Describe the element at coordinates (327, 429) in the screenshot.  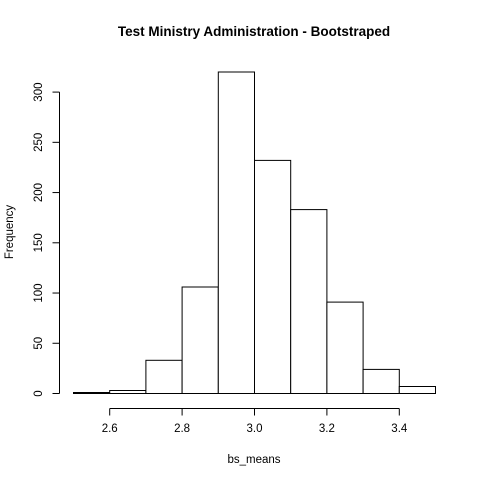
I see `x-tick-label: 3.2` at that location.